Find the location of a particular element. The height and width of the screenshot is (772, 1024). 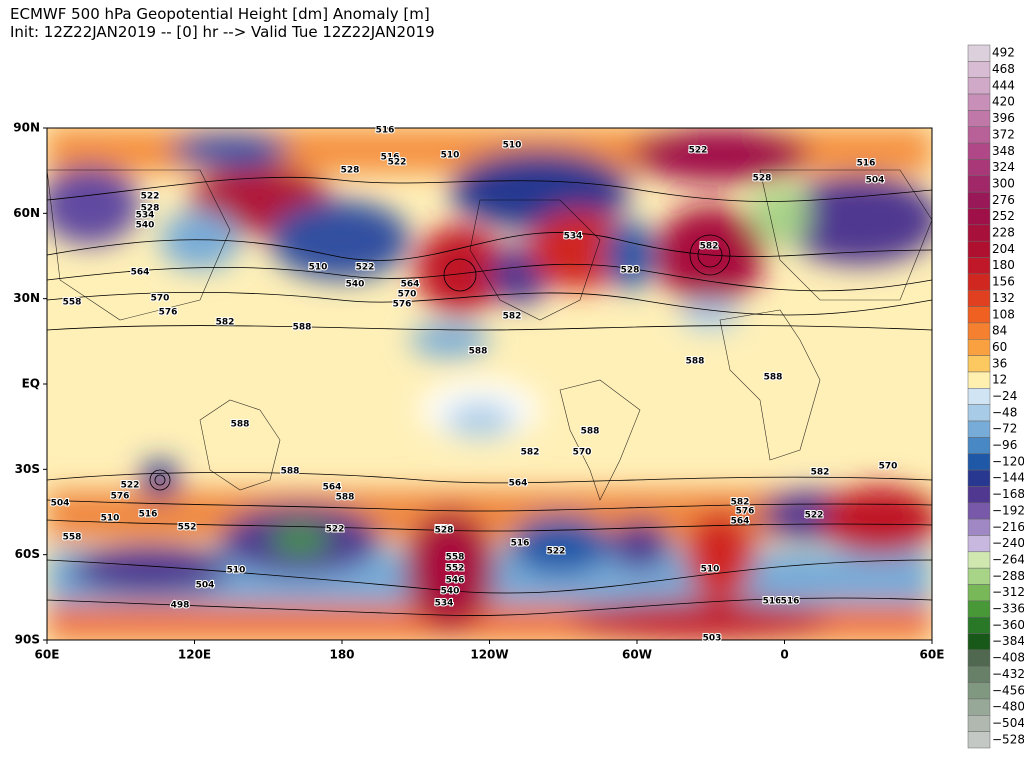

colorbar-label: −24 is located at coordinates (1004, 396).